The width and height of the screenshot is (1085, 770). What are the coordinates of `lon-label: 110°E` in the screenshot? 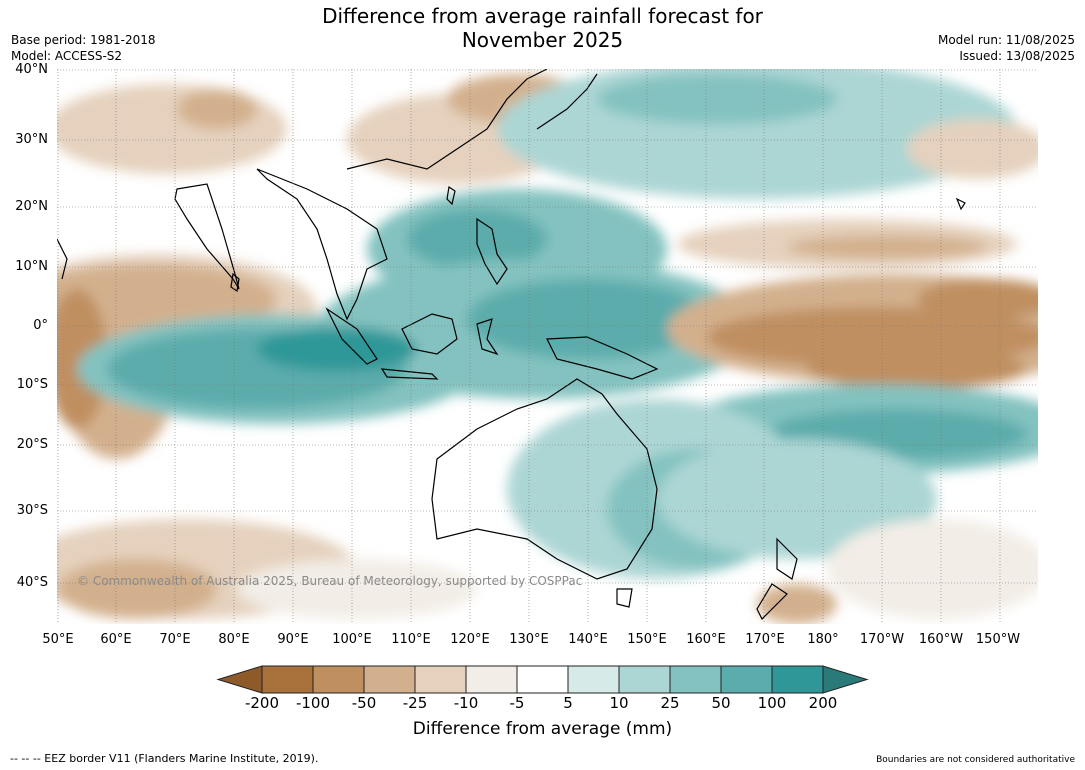 It's located at (411, 639).